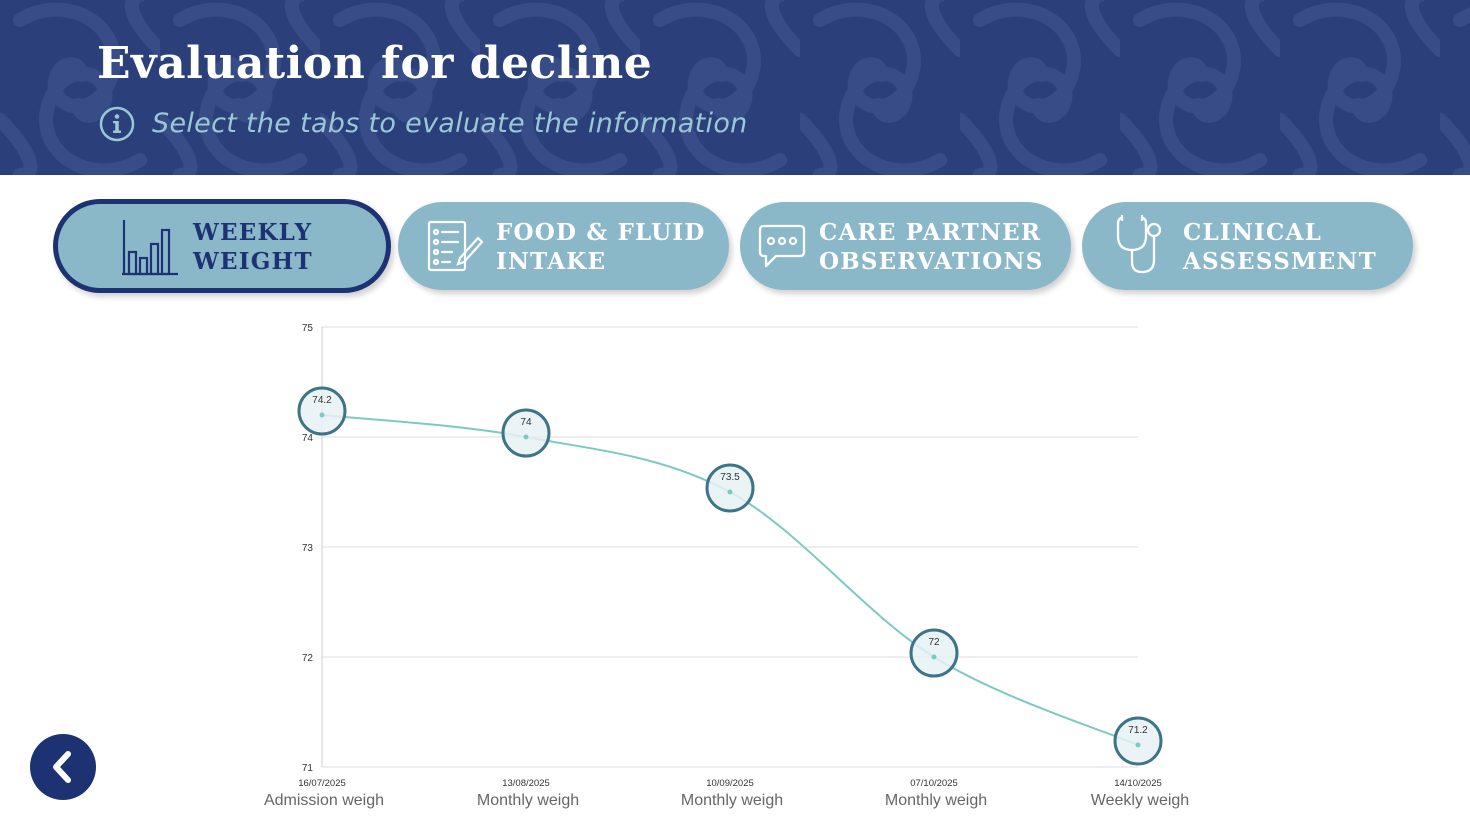 Image resolution: width=1470 pixels, height=827 pixels. I want to click on tab-label: CARE PARTNER OBSERVATIONS, so click(931, 247).